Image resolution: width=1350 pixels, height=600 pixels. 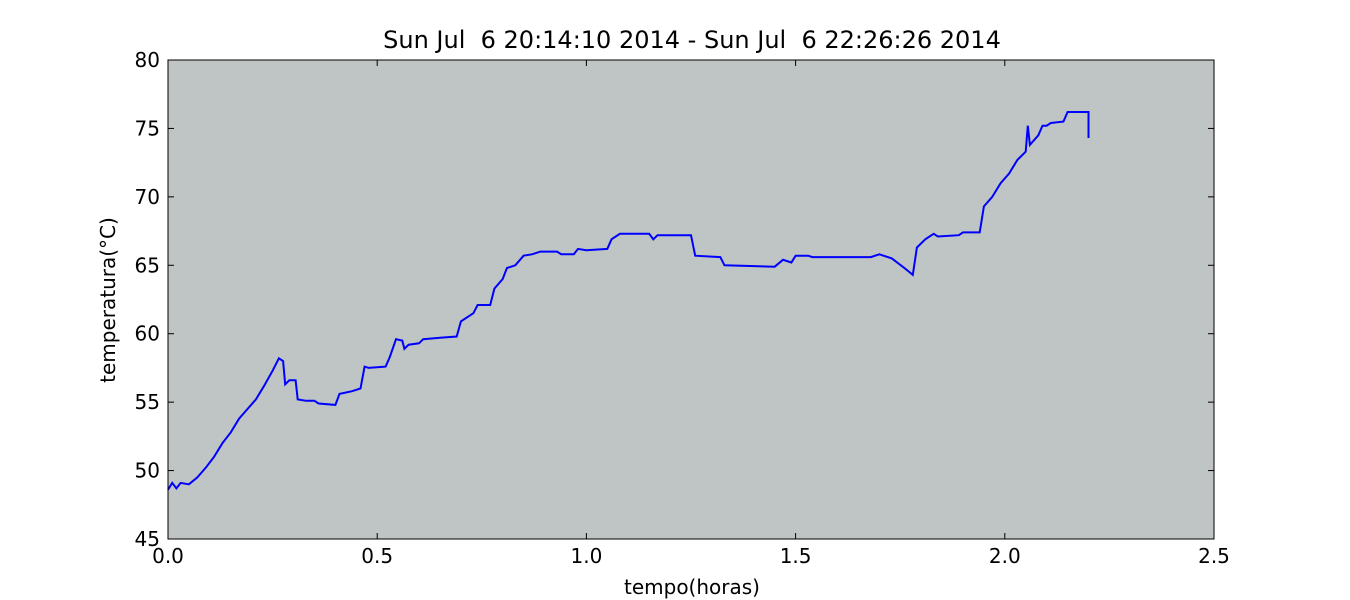 What do you see at coordinates (586, 556) in the screenshot?
I see `x-tick-label: 1.0` at bounding box center [586, 556].